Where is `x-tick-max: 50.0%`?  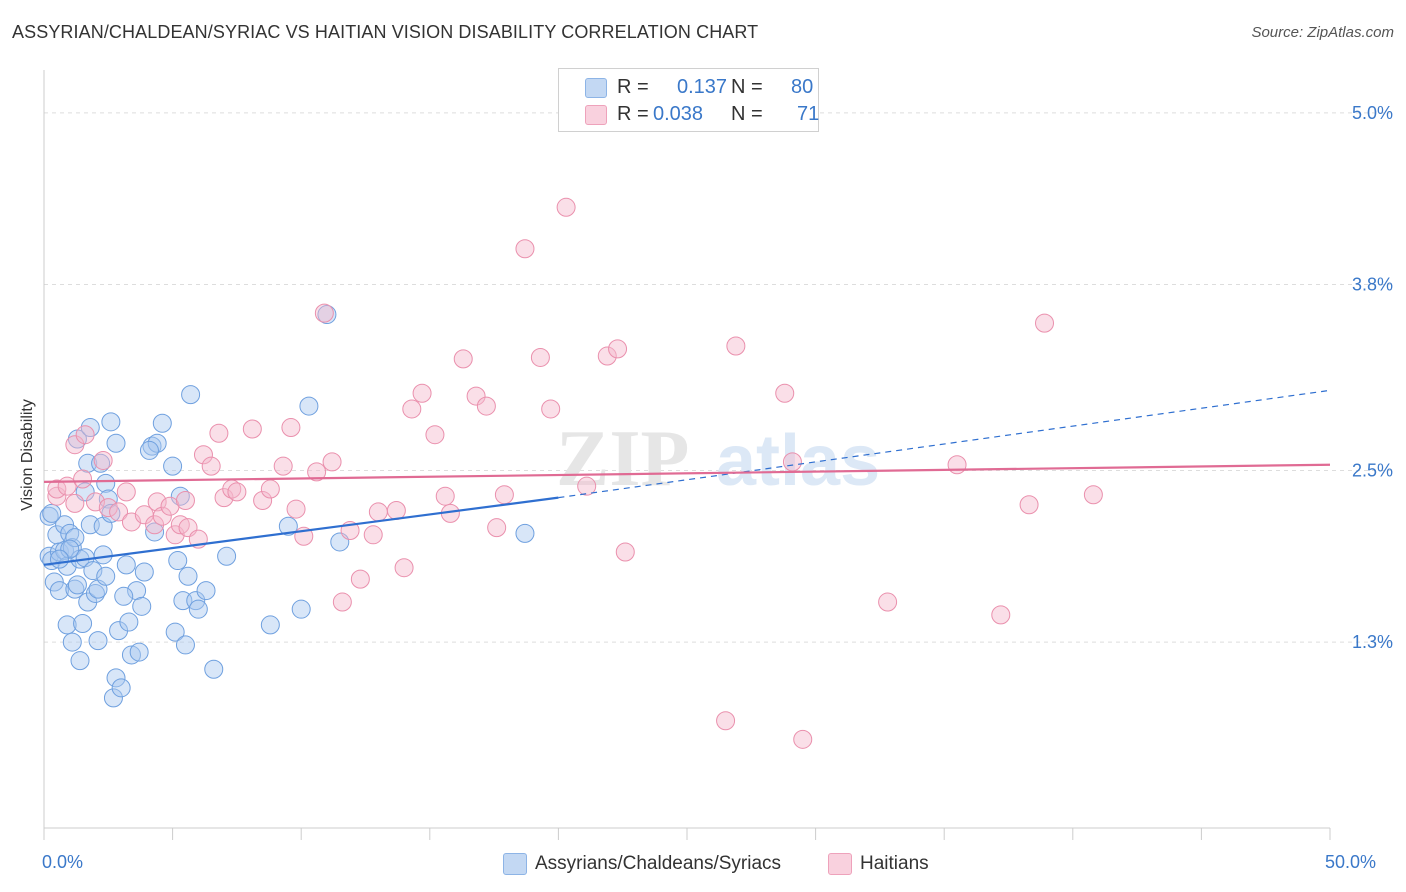 x-tick-max: 50.0% is located at coordinates (1351, 862).